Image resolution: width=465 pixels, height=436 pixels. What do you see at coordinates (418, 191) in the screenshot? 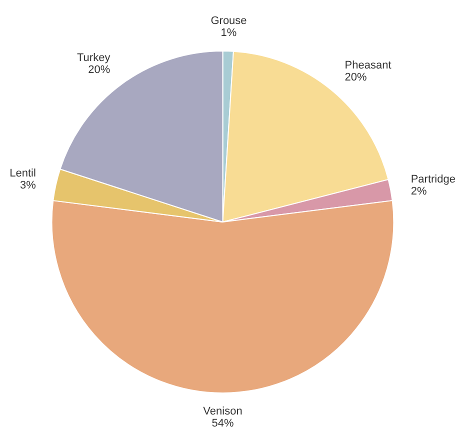
I see `data-label: 2%` at bounding box center [418, 191].